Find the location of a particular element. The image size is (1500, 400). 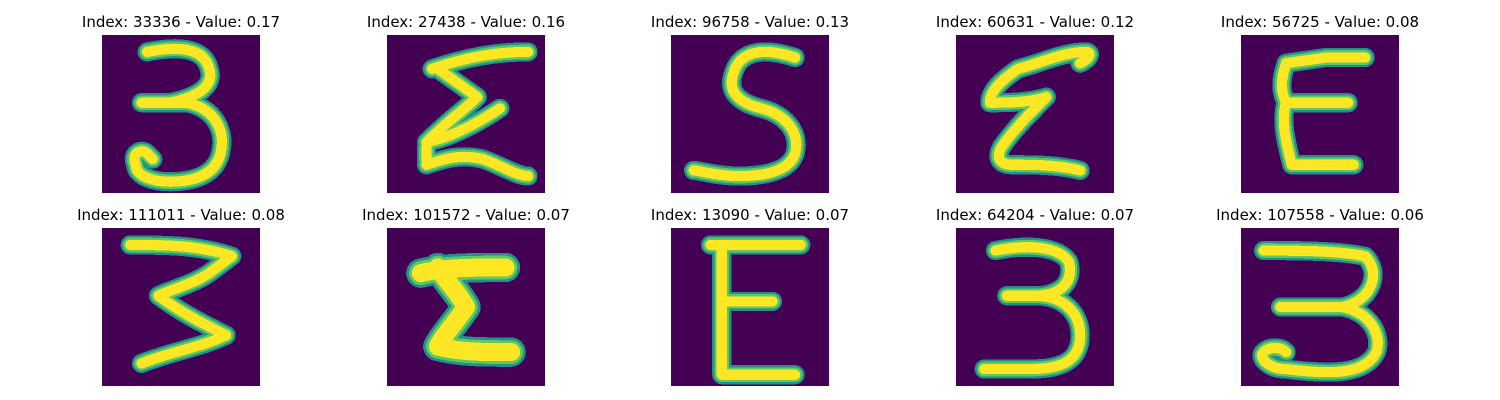

glyph-3-curl-icon is located at coordinates (181, 114).